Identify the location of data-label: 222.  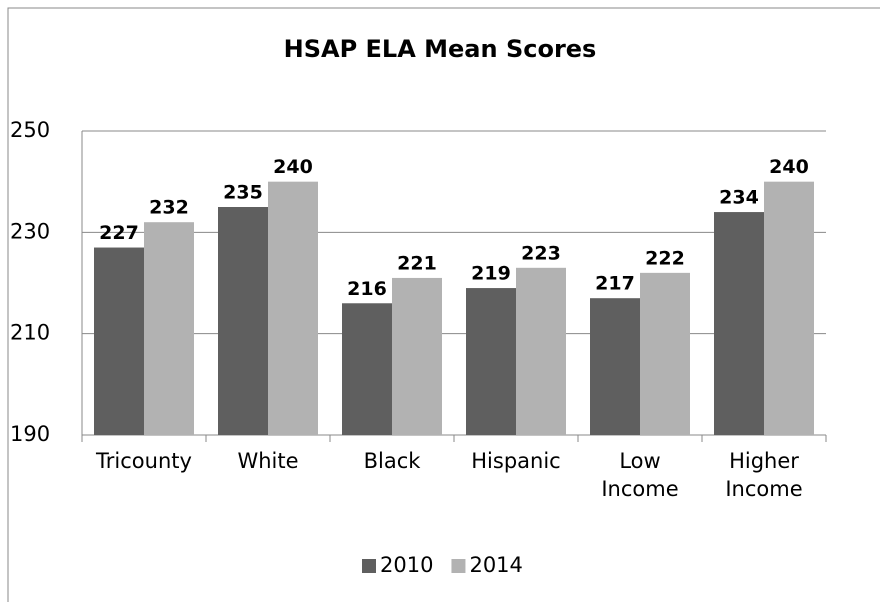
(665, 258).